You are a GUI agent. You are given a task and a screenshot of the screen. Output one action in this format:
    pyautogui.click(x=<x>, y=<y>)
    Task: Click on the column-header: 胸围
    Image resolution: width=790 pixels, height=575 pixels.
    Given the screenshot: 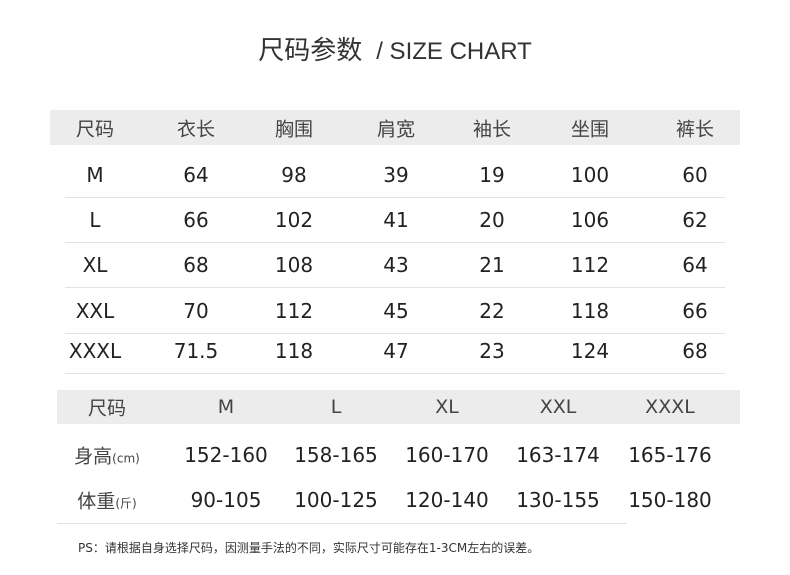 What is the action you would take?
    pyautogui.click(x=294, y=129)
    